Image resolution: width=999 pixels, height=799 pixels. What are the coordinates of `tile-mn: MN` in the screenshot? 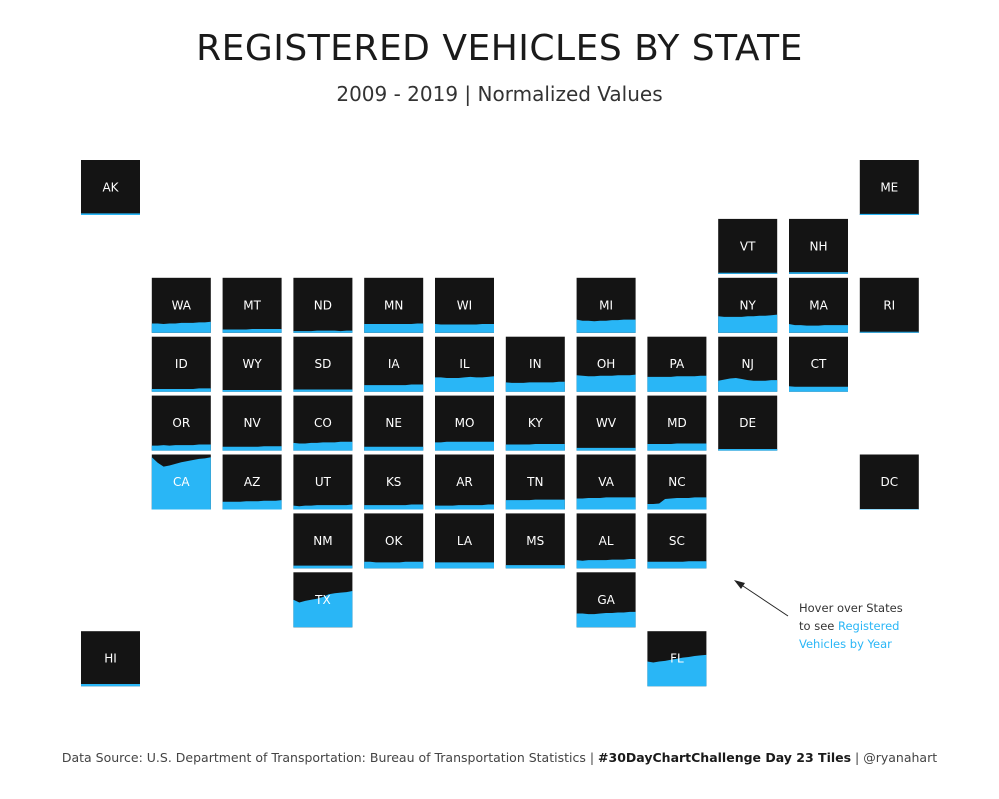 It's located at (394, 305).